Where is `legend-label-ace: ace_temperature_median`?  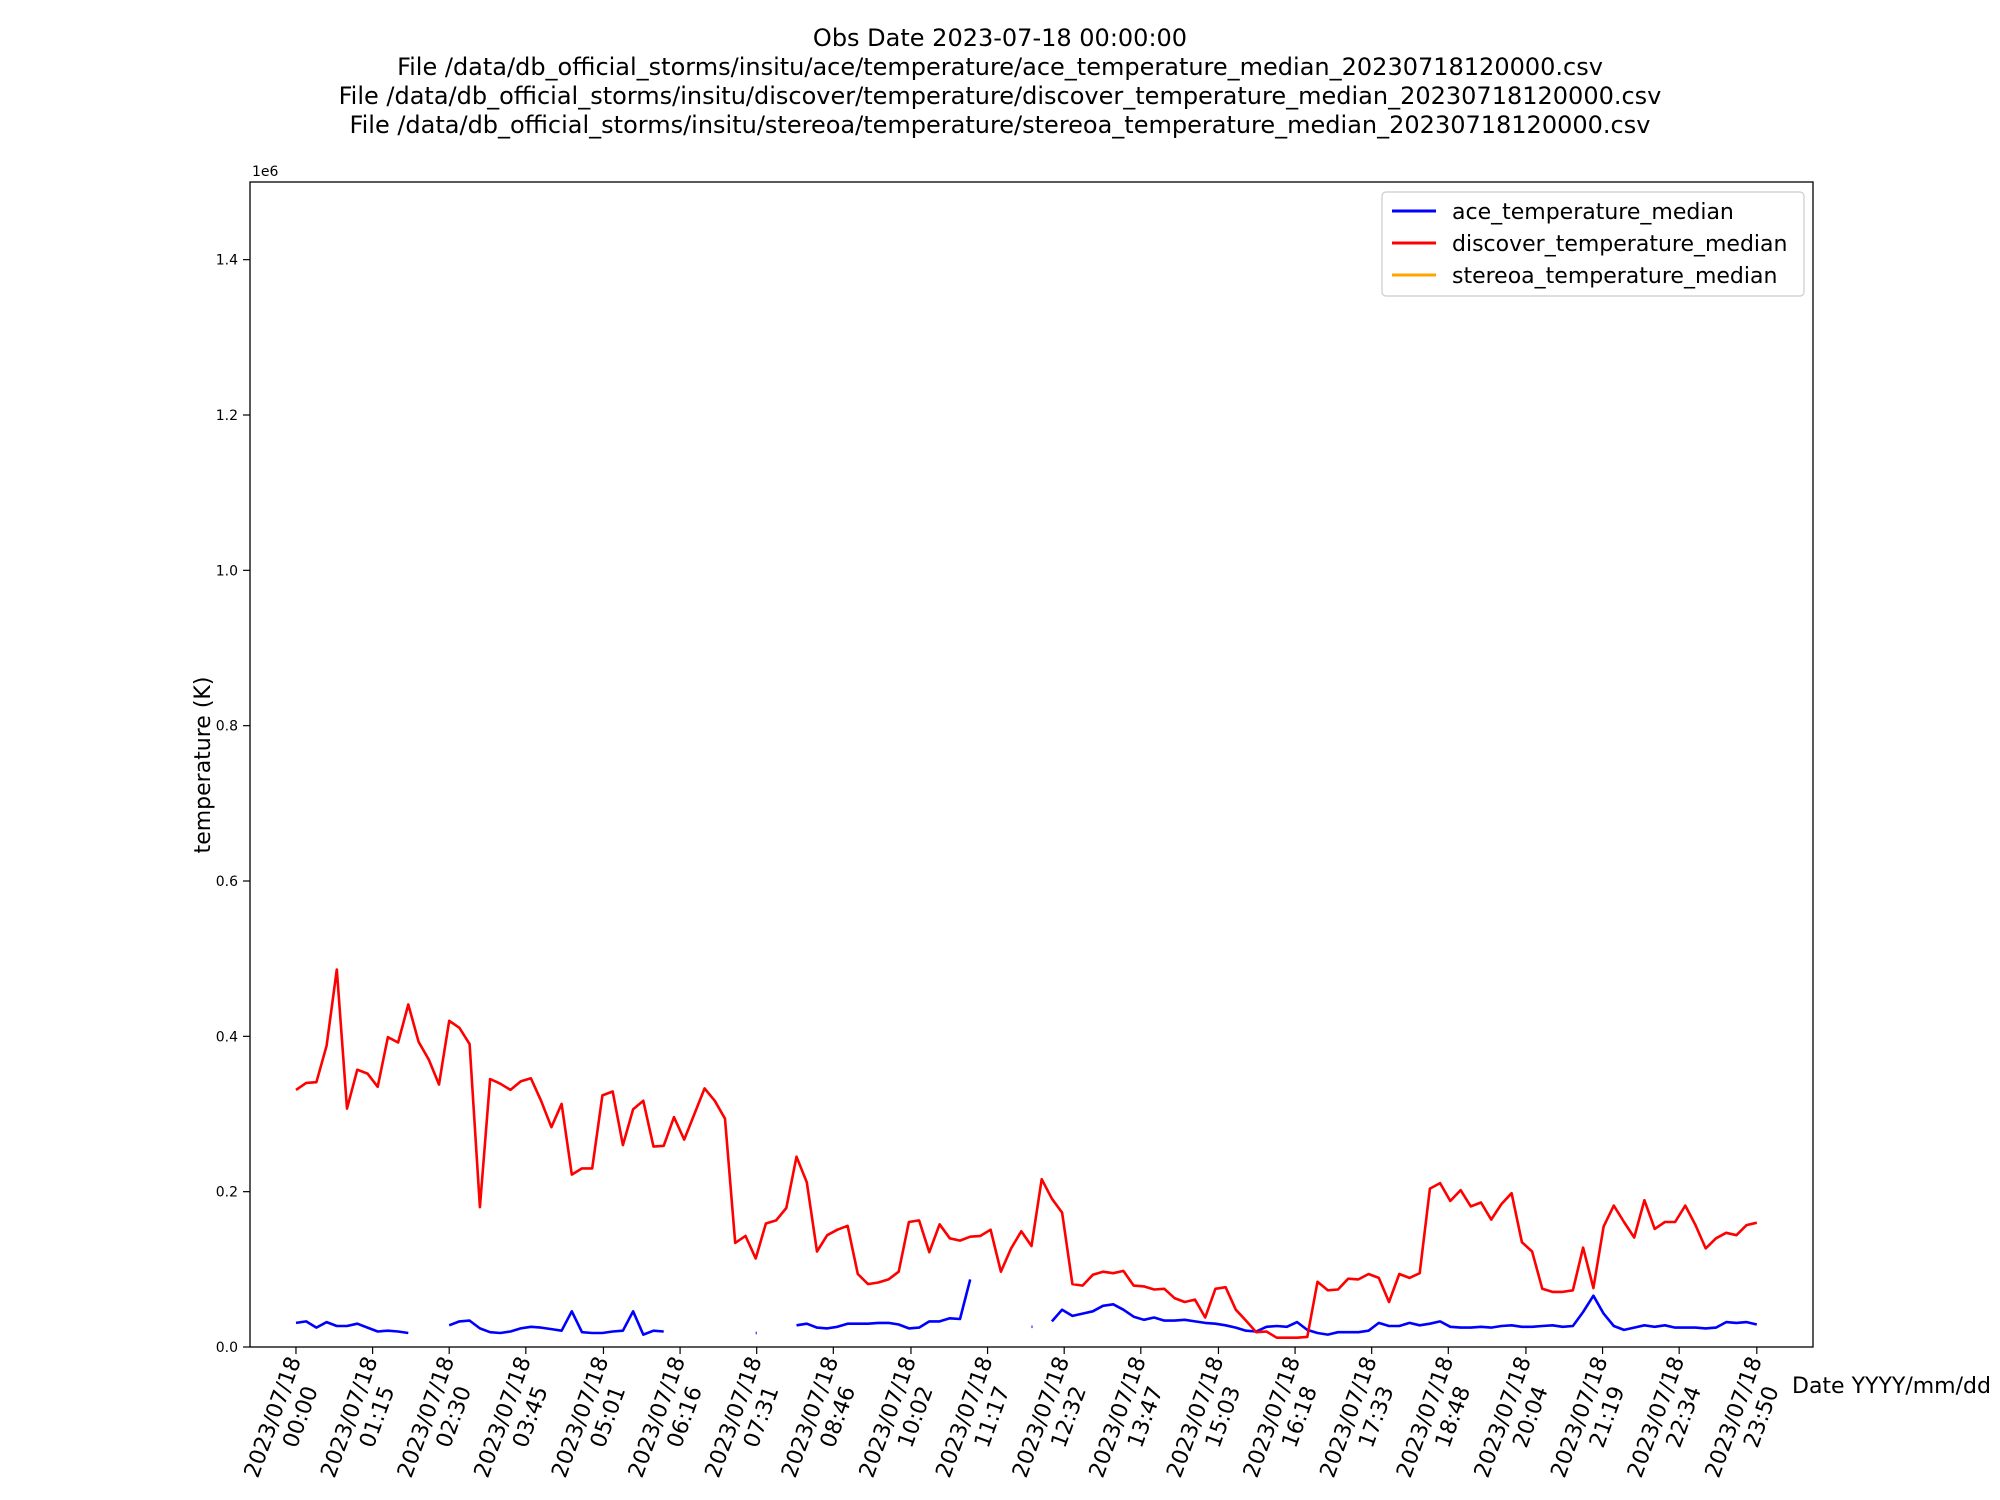
legend-label-ace: ace_temperature_median is located at coordinates (1593, 212).